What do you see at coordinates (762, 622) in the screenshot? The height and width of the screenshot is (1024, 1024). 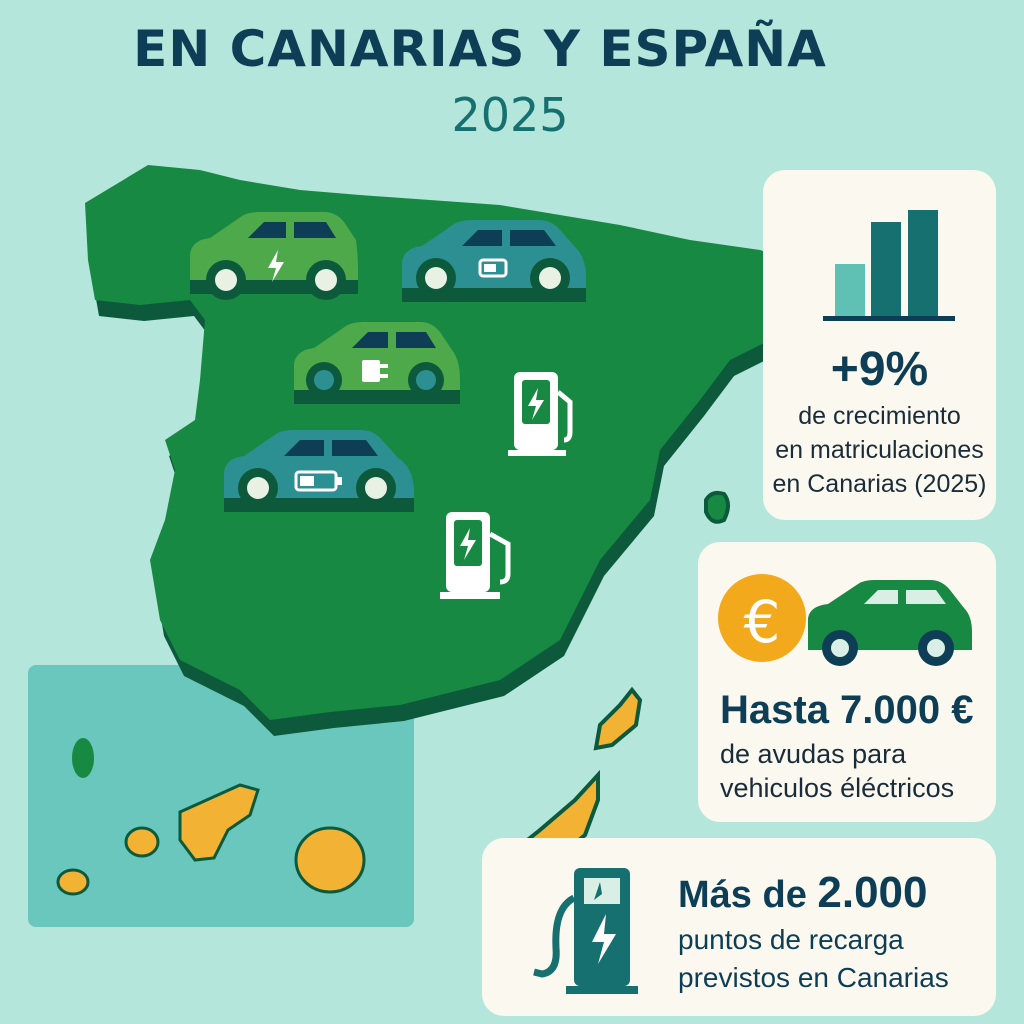 I see `euro-symbol: €` at bounding box center [762, 622].